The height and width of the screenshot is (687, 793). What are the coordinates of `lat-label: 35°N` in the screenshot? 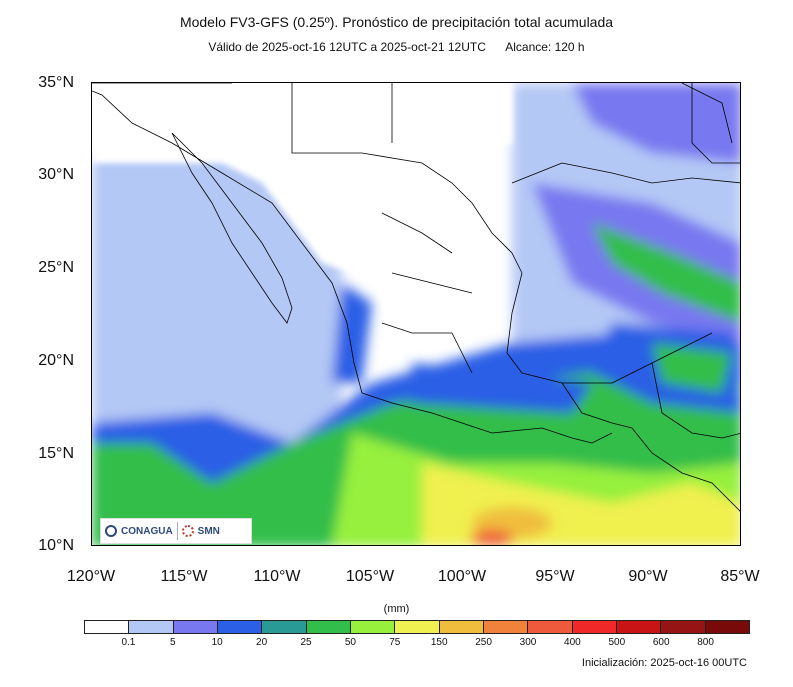 It's located at (56, 82).